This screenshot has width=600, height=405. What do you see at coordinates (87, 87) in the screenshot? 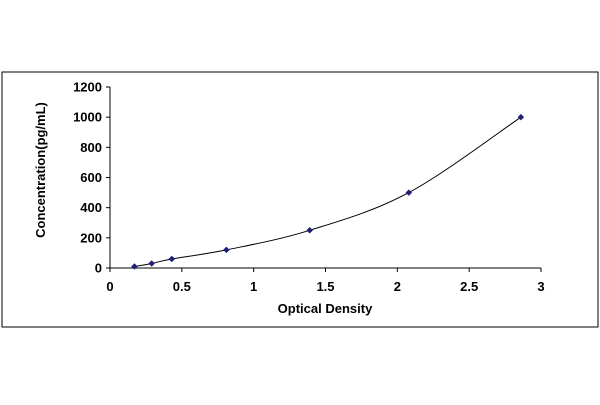
I see `y-tick-label: 1200` at bounding box center [87, 87].